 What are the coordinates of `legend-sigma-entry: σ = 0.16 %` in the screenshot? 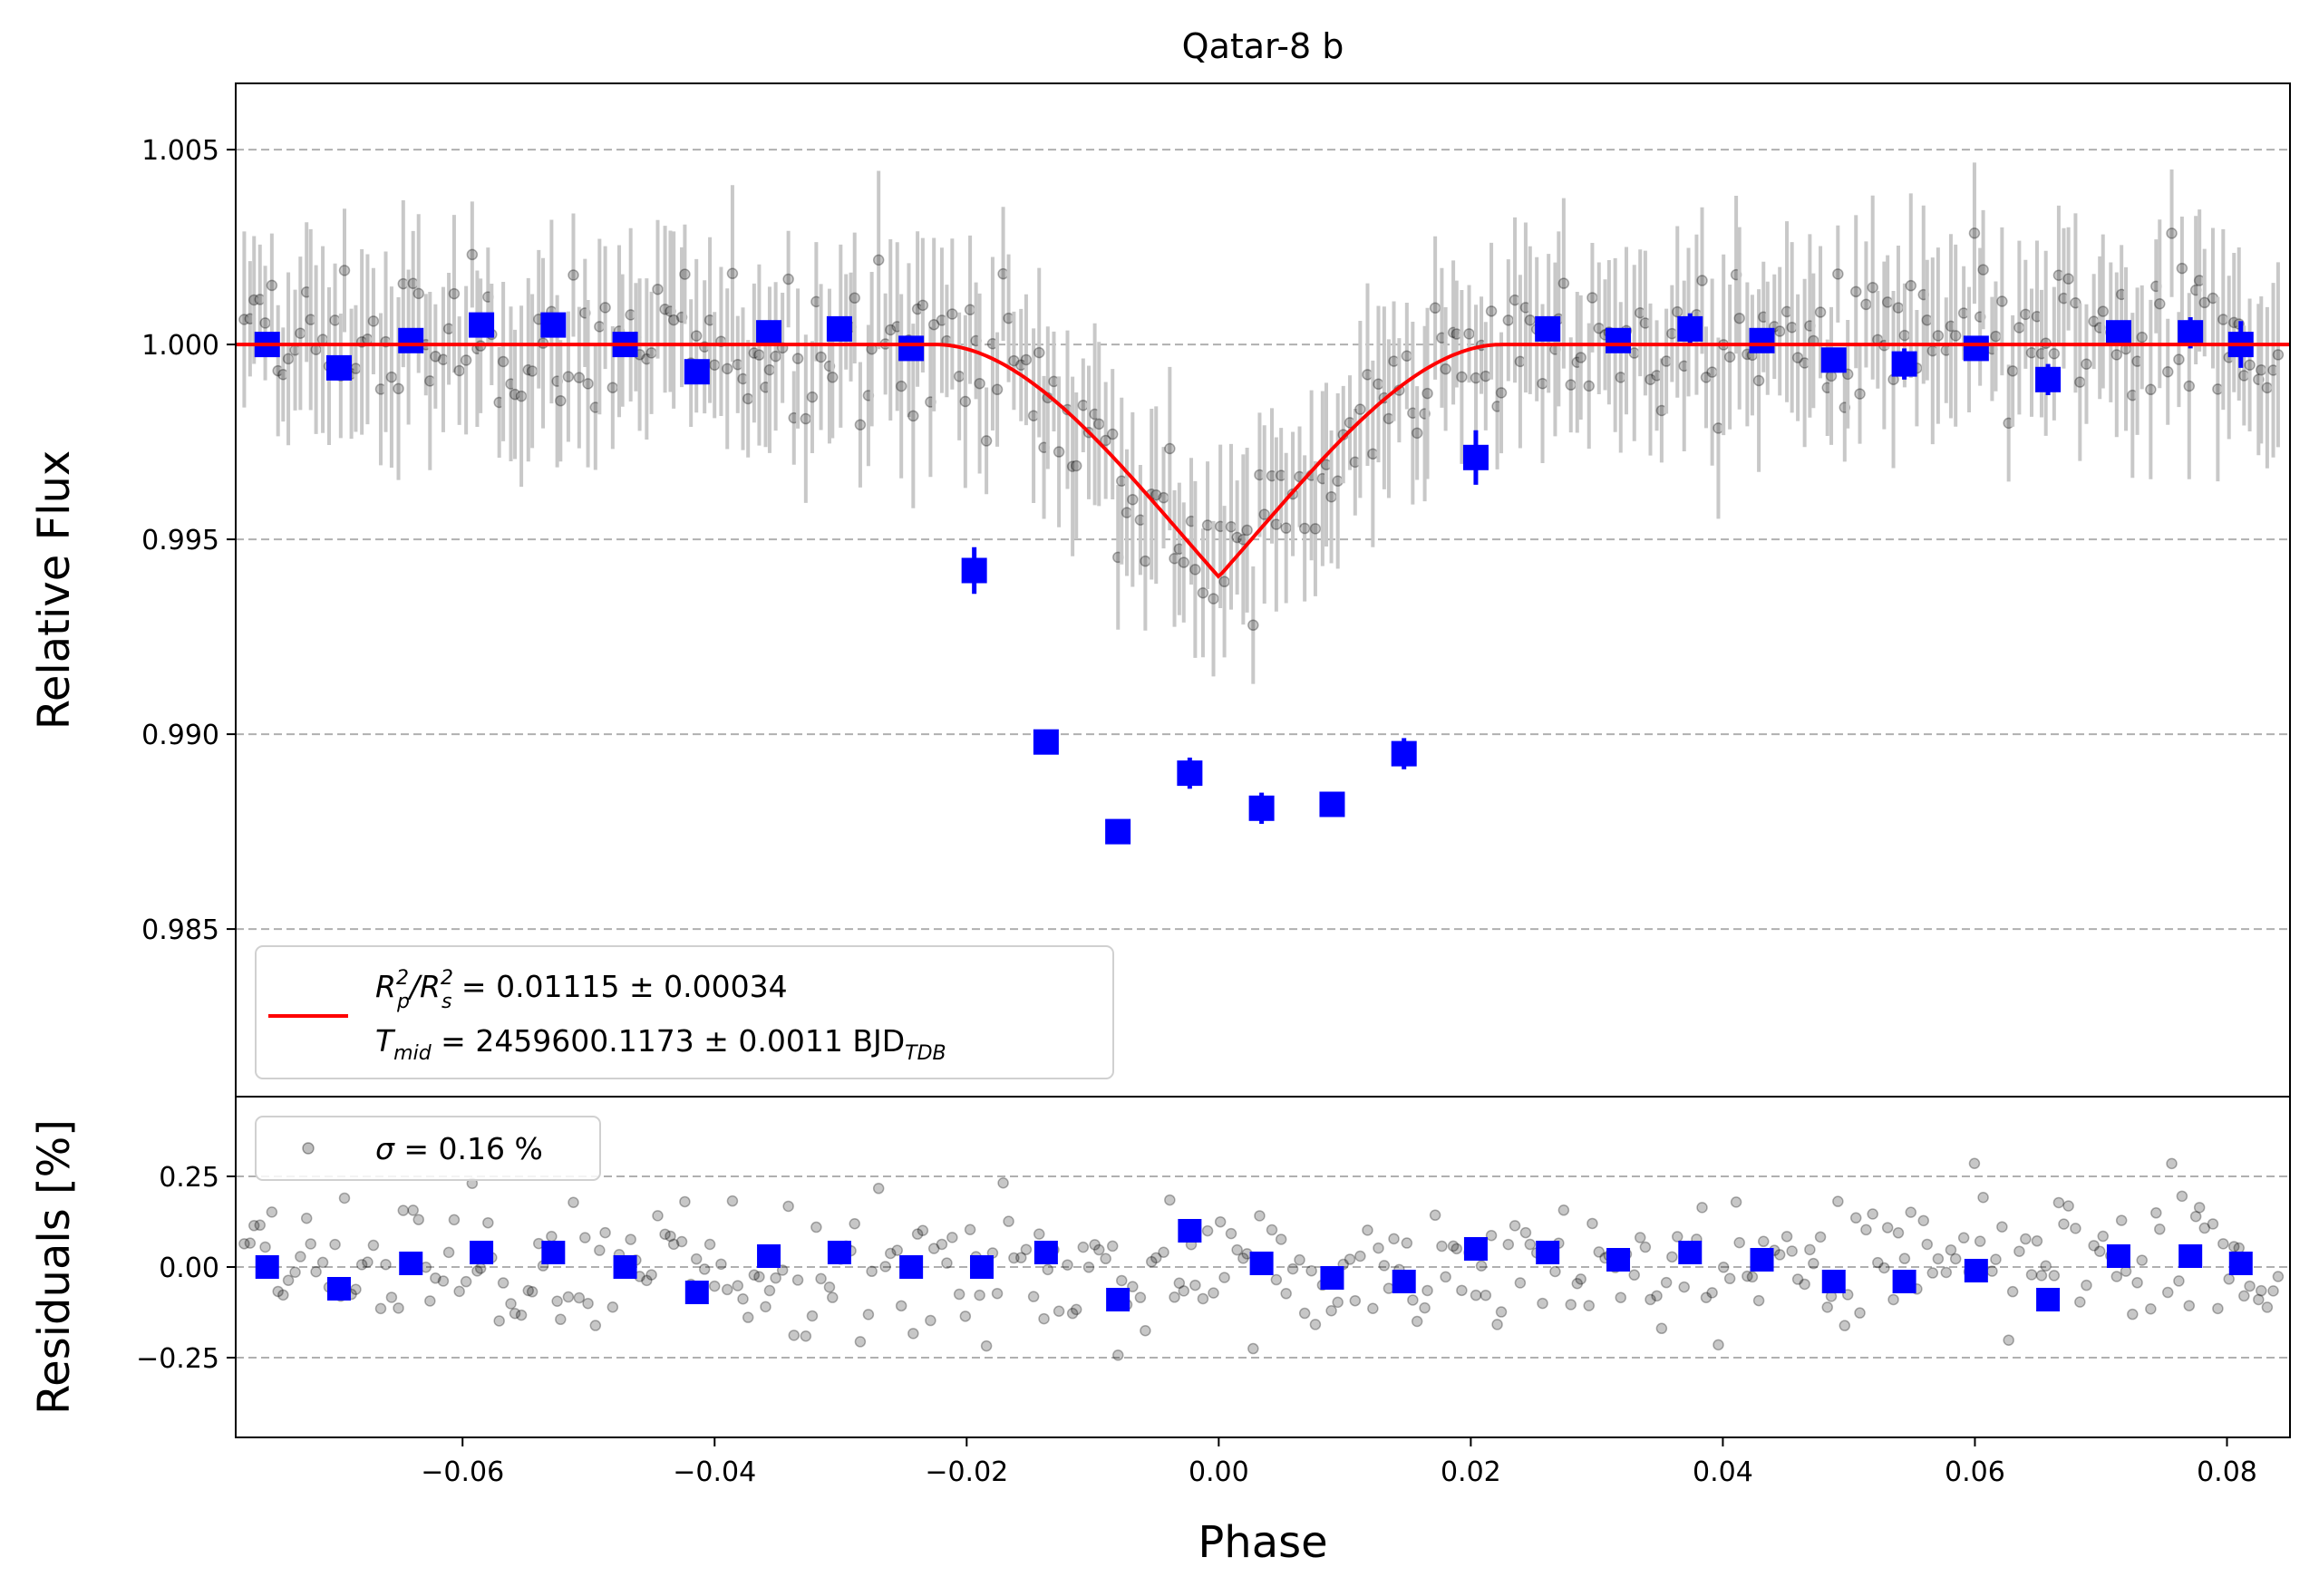 It's located at (459, 1148).